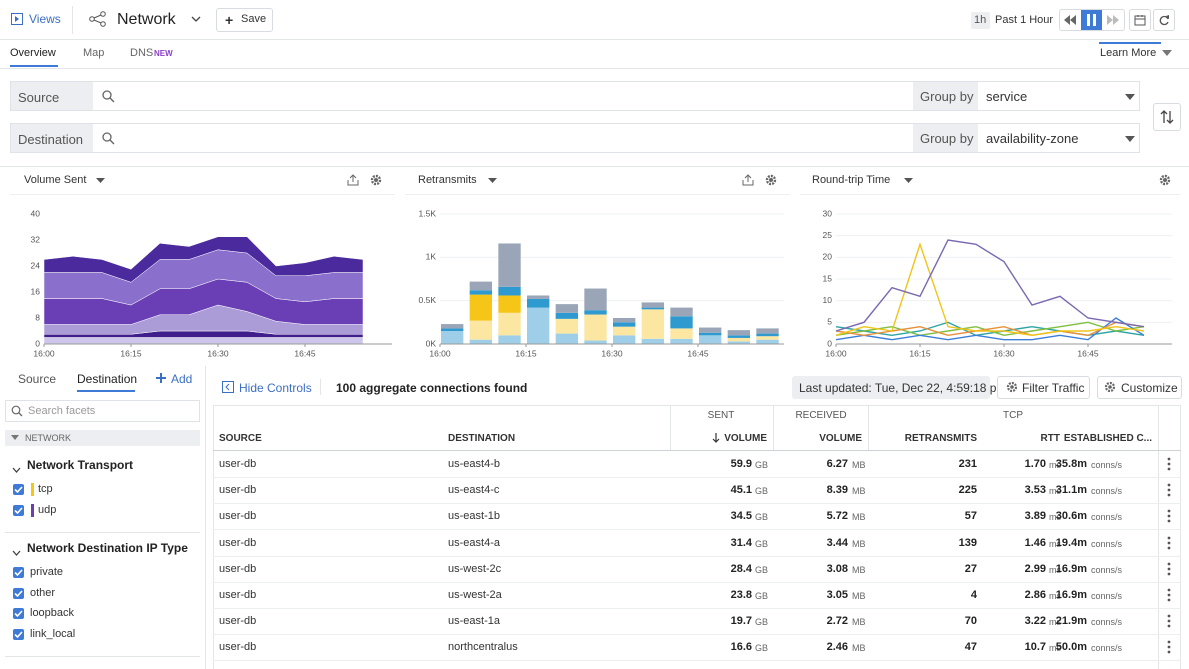 Image resolution: width=1189 pixels, height=669 pixels. Describe the element at coordinates (851, 180) in the screenshot. I see `chart-title: Round-trip Time` at that location.